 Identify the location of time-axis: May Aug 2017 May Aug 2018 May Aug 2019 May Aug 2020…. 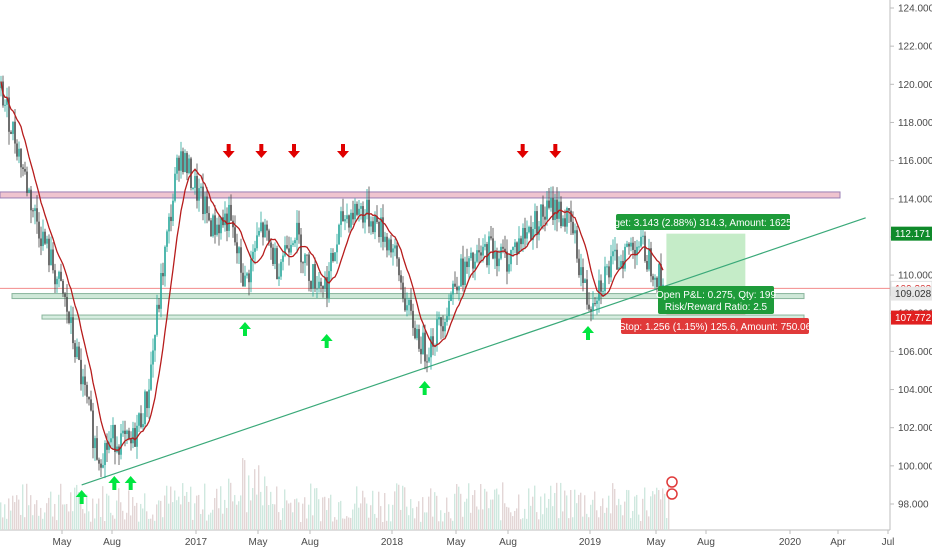
(474, 539).